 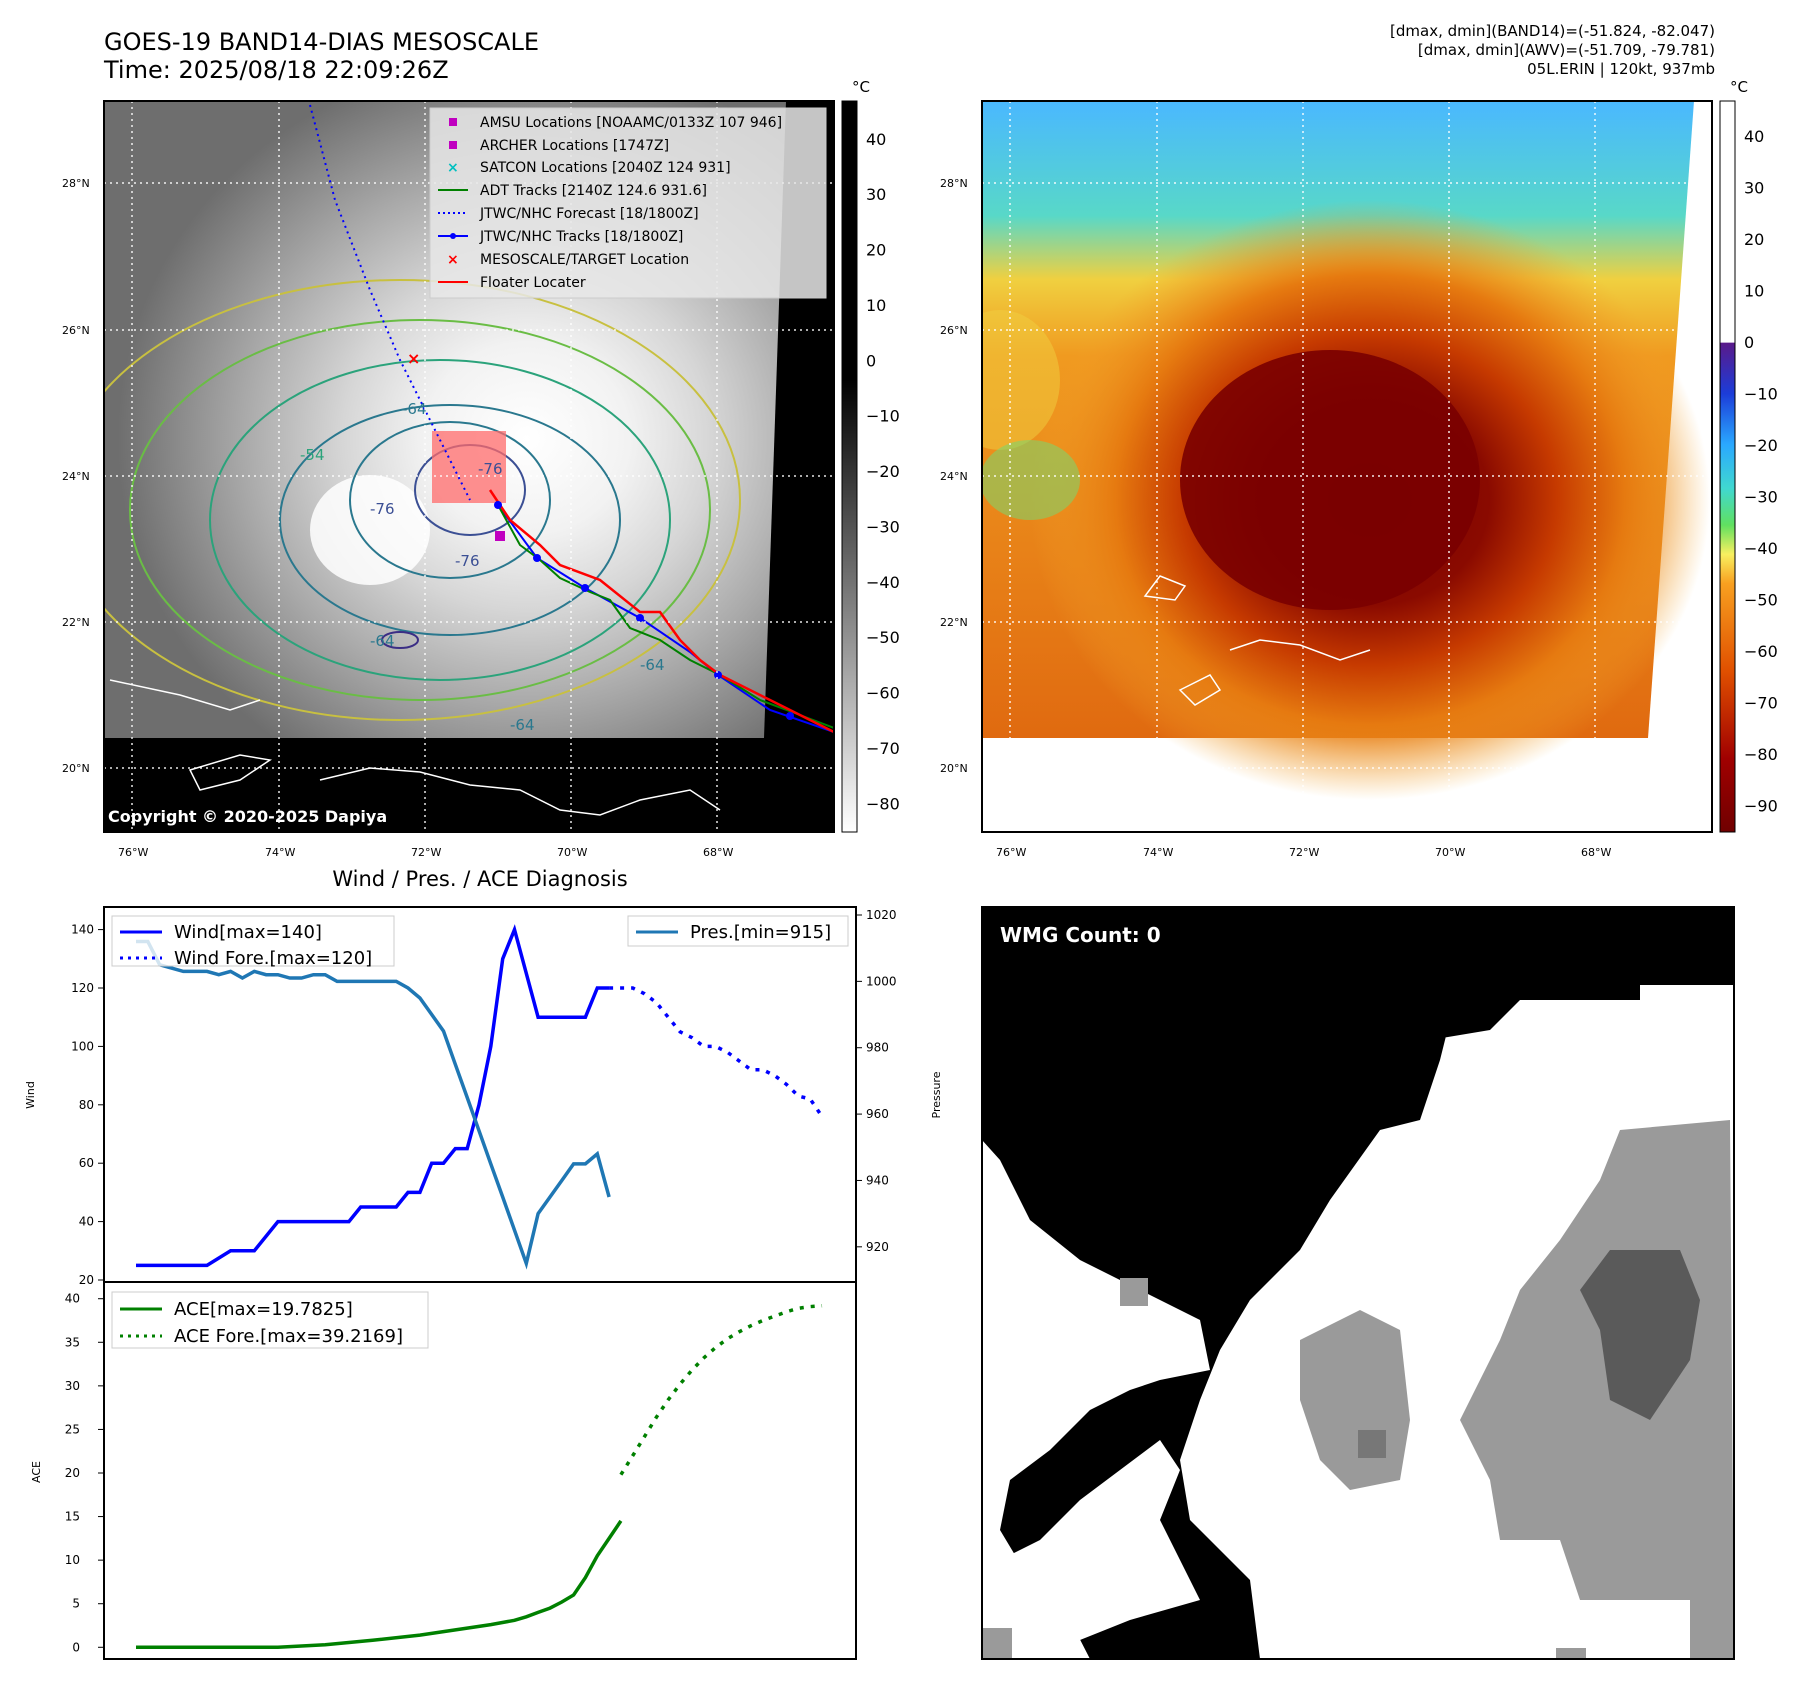 I want to click on ace-series-line, so click(x=379, y=1584).